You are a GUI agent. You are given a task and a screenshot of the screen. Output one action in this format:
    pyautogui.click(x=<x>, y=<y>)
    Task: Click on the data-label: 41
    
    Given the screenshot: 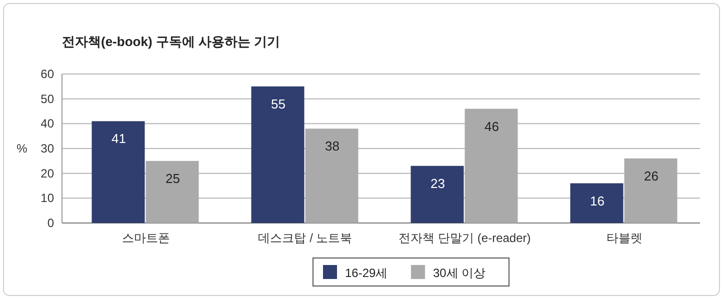 What is the action you would take?
    pyautogui.click(x=119, y=138)
    